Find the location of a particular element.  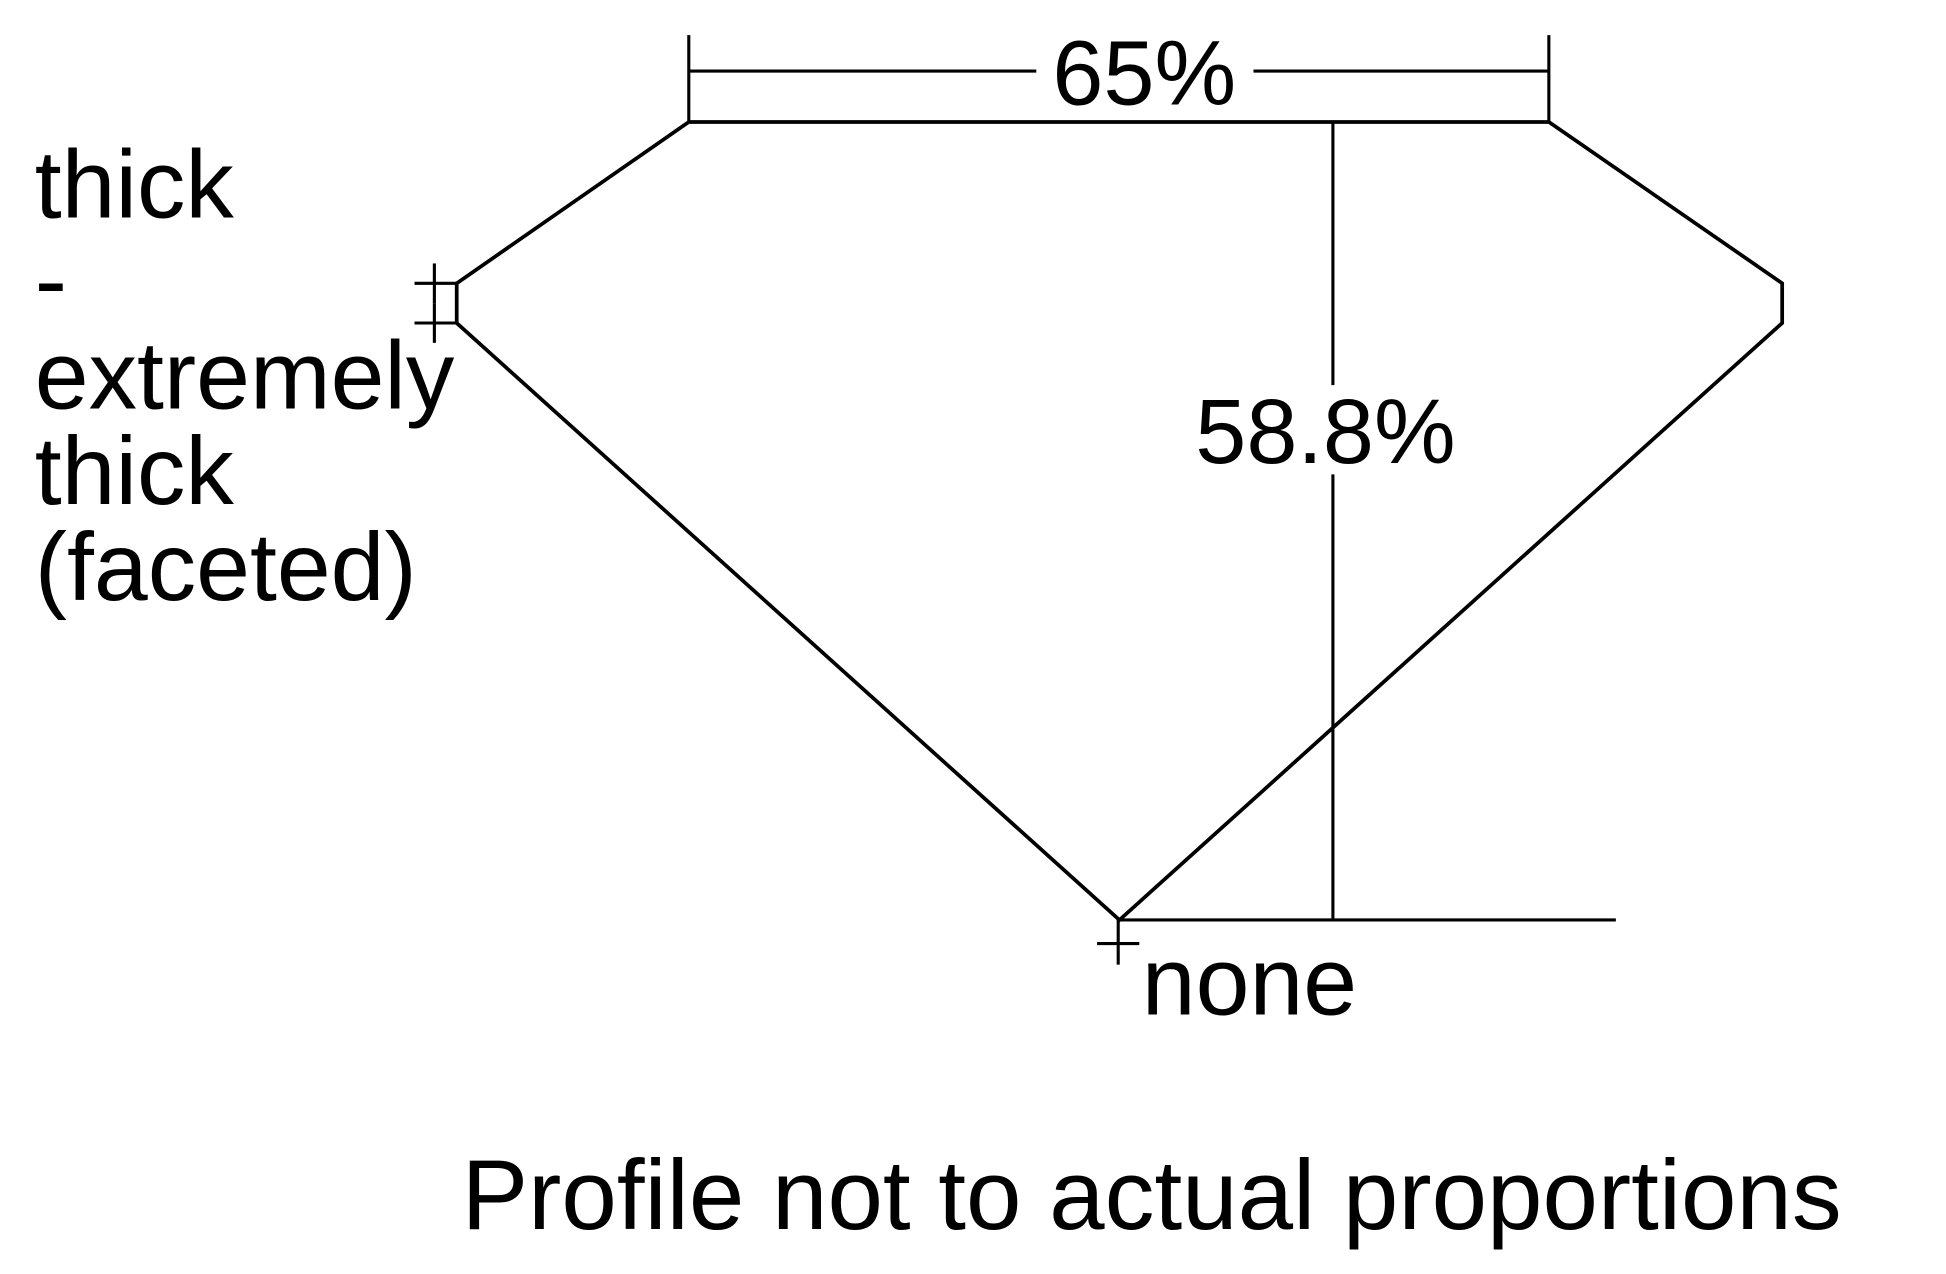

footnote: Profile not to actual proportions is located at coordinates (1152, 1195).